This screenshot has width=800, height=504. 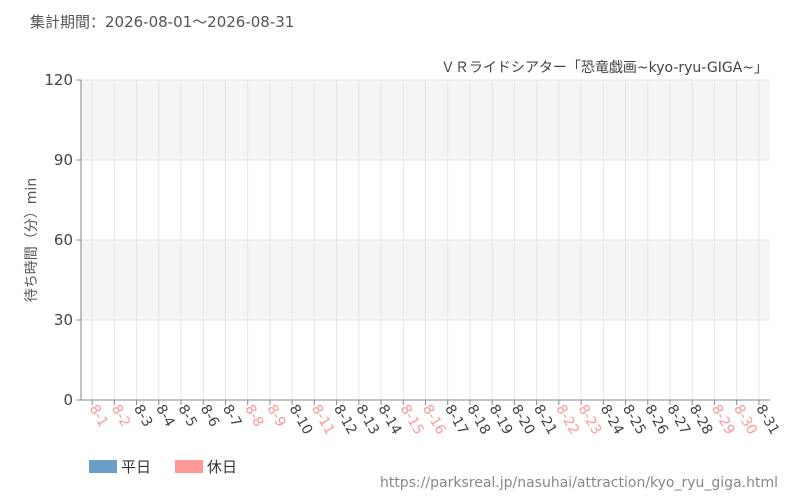 What do you see at coordinates (98, 416) in the screenshot?
I see `x-tick-label: 8-1` at bounding box center [98, 416].